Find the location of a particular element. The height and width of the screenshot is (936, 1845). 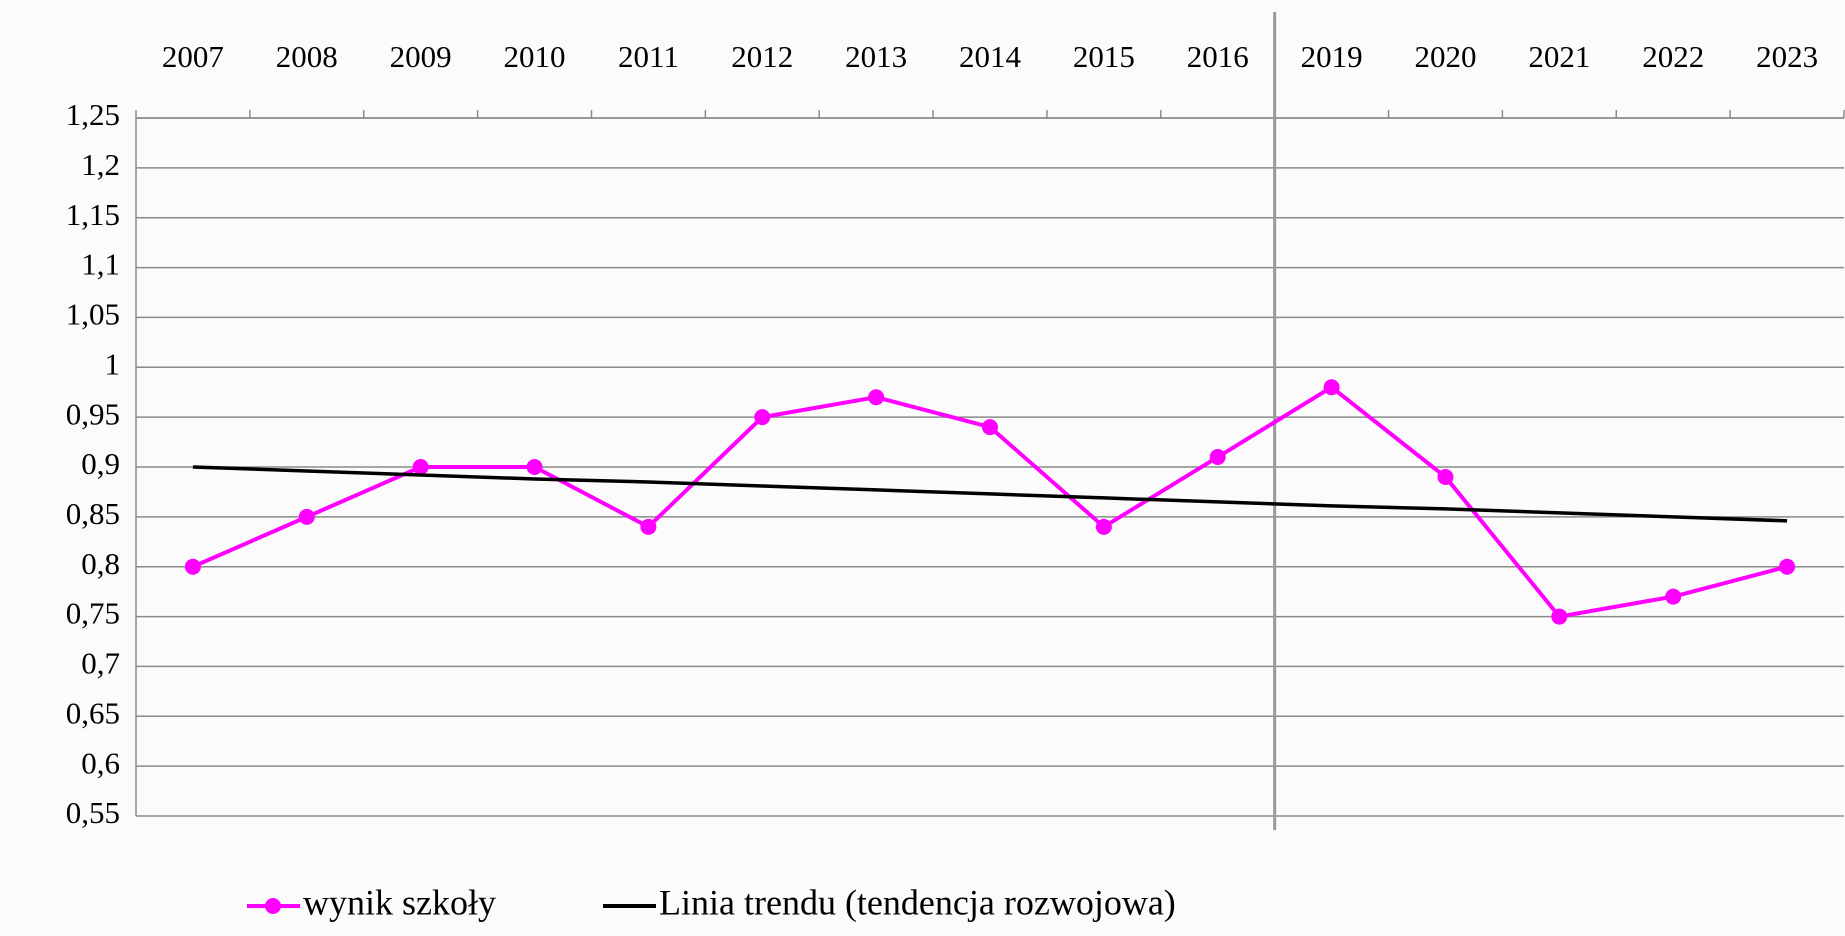

y-tick-label: 1,15 is located at coordinates (93, 214).